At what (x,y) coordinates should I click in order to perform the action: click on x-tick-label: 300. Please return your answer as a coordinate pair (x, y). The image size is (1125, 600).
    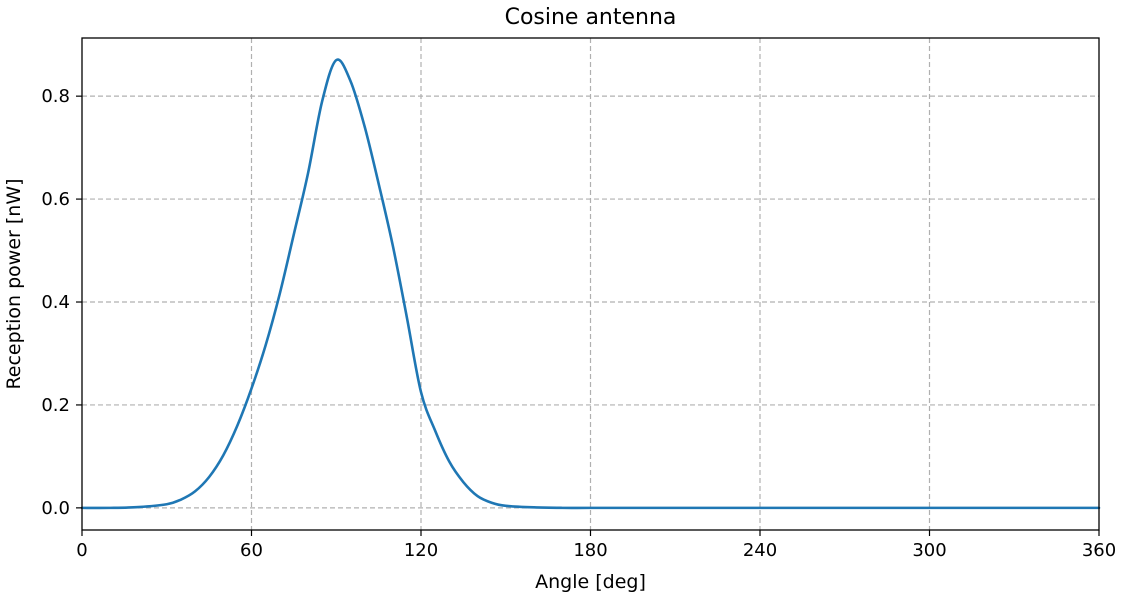
    Looking at the image, I should click on (929, 550).